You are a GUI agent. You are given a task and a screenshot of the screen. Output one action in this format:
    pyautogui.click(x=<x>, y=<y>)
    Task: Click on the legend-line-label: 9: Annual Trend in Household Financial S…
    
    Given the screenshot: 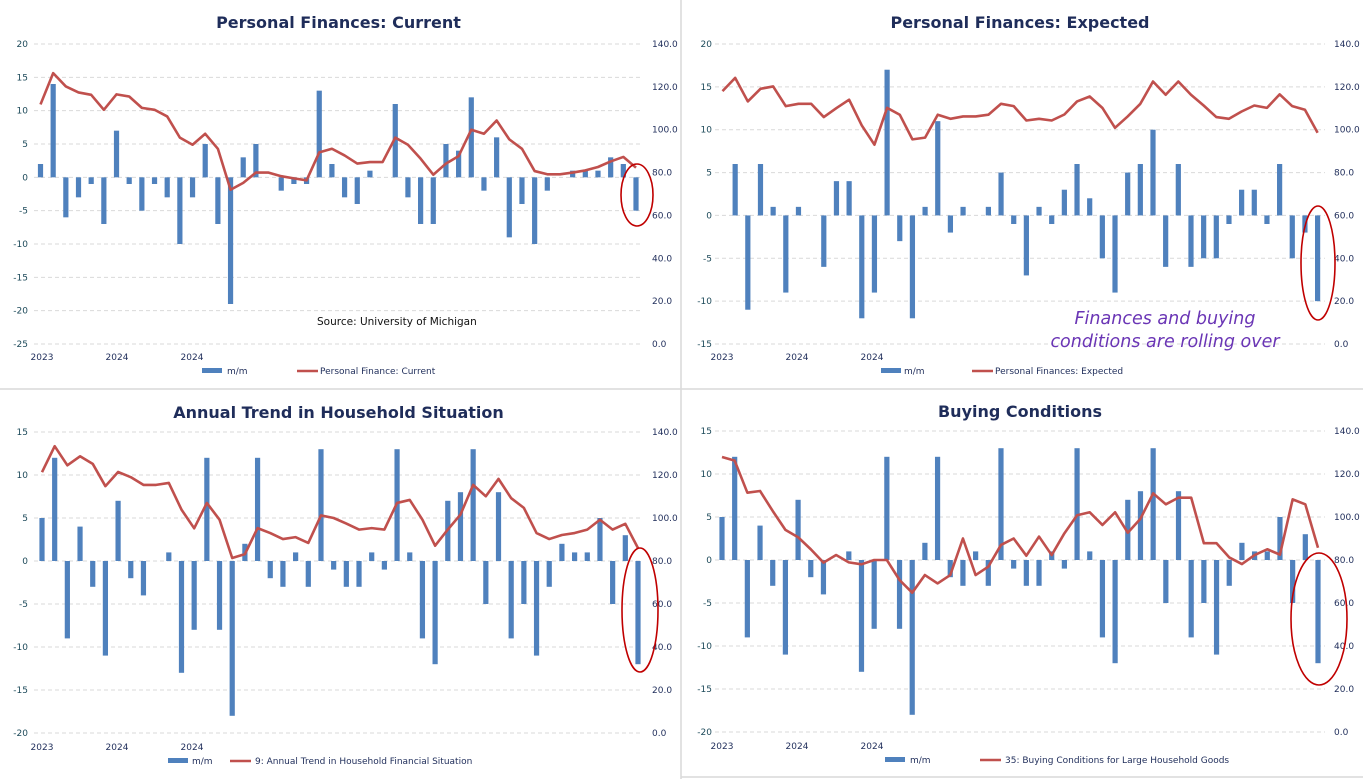 What is the action you would take?
    pyautogui.click(x=363, y=762)
    